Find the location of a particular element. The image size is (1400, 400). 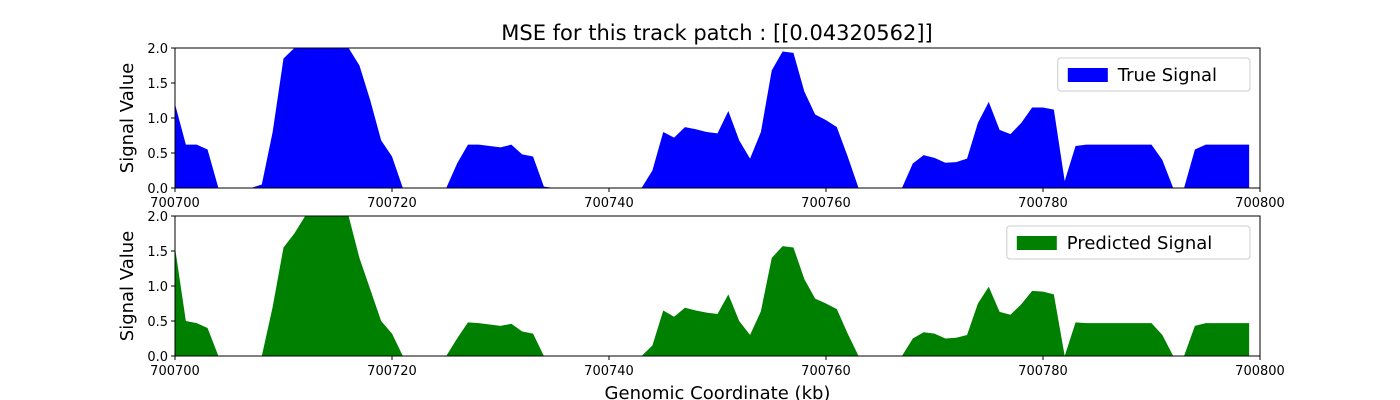

legend: True Signal is located at coordinates (1154, 74).